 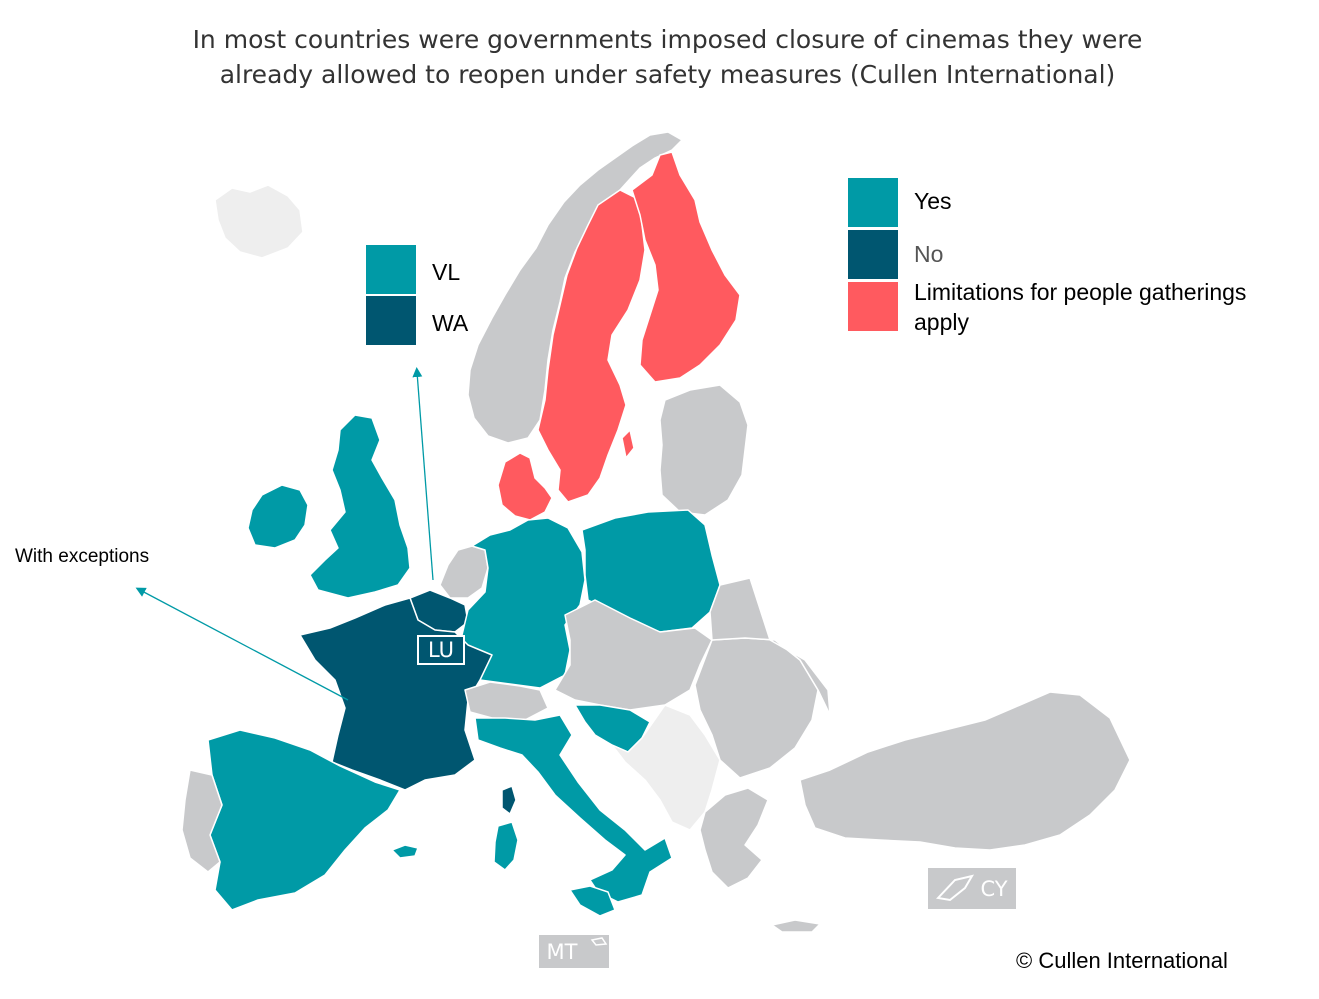 What do you see at coordinates (562, 952) in the screenshot?
I see `mt-label: MT` at bounding box center [562, 952].